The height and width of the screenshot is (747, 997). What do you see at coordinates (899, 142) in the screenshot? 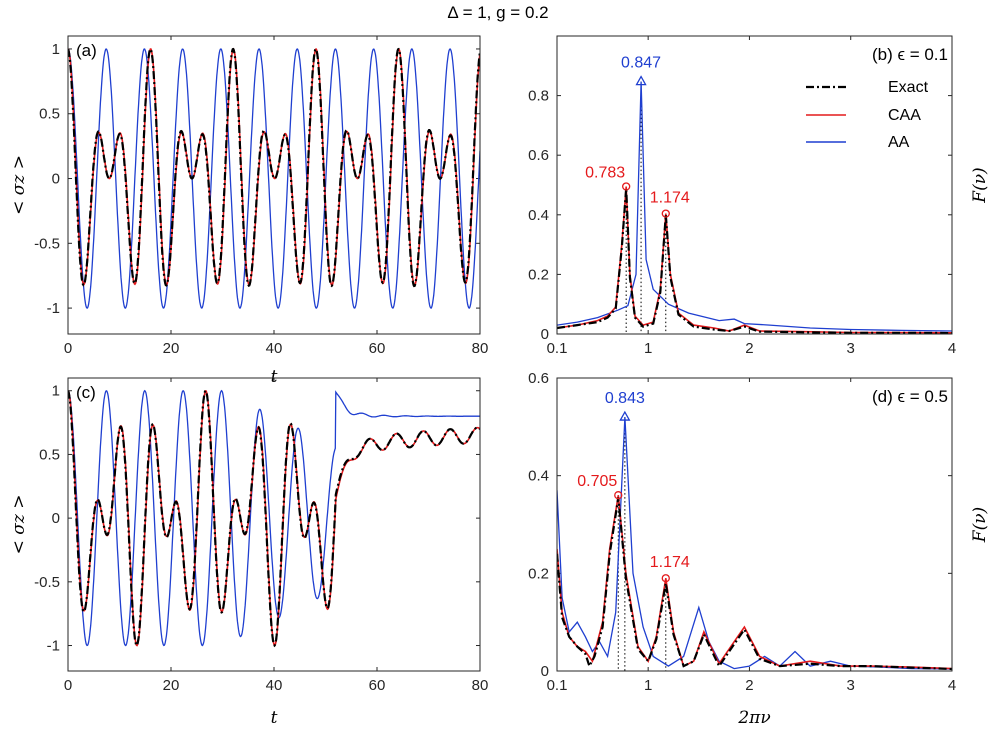
I see `legend-aa-label: AA` at bounding box center [899, 142].